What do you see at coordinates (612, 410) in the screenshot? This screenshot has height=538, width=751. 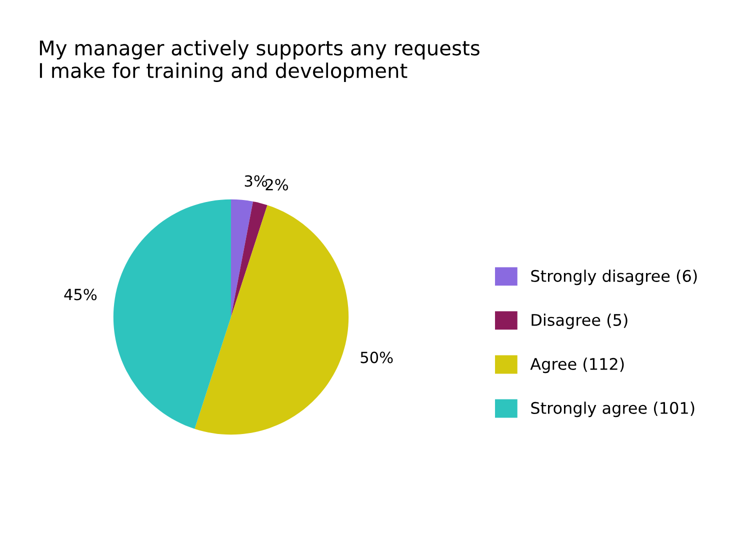 I see `legend-label: Strongly agree (101)` at bounding box center [612, 410].